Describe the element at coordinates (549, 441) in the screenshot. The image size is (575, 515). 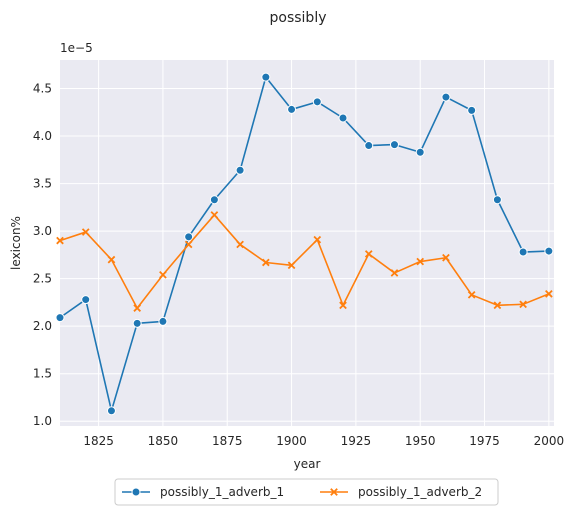
I see `x-tick-label: 2000` at that location.